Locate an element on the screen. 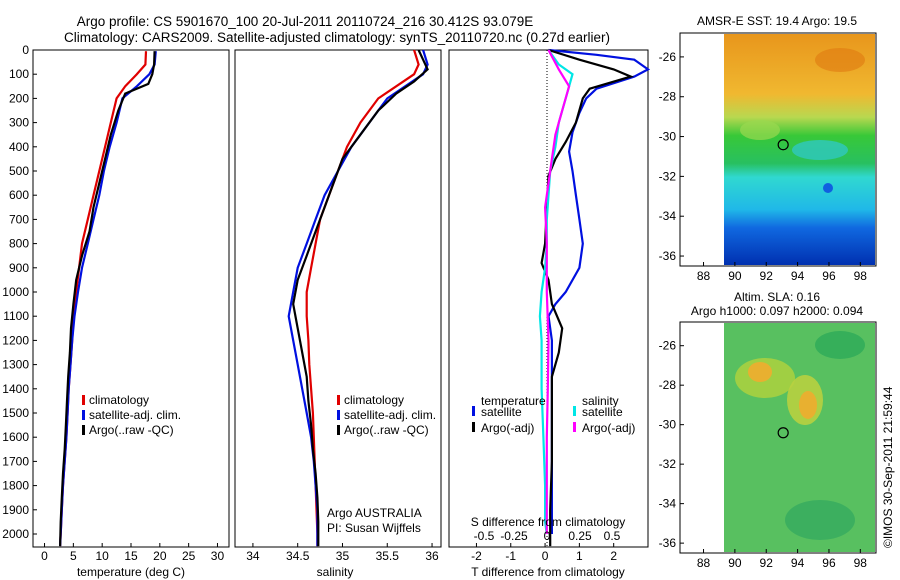 The height and width of the screenshot is (580, 900). legend-sal-argo: Argo(-adj) is located at coordinates (608, 428).